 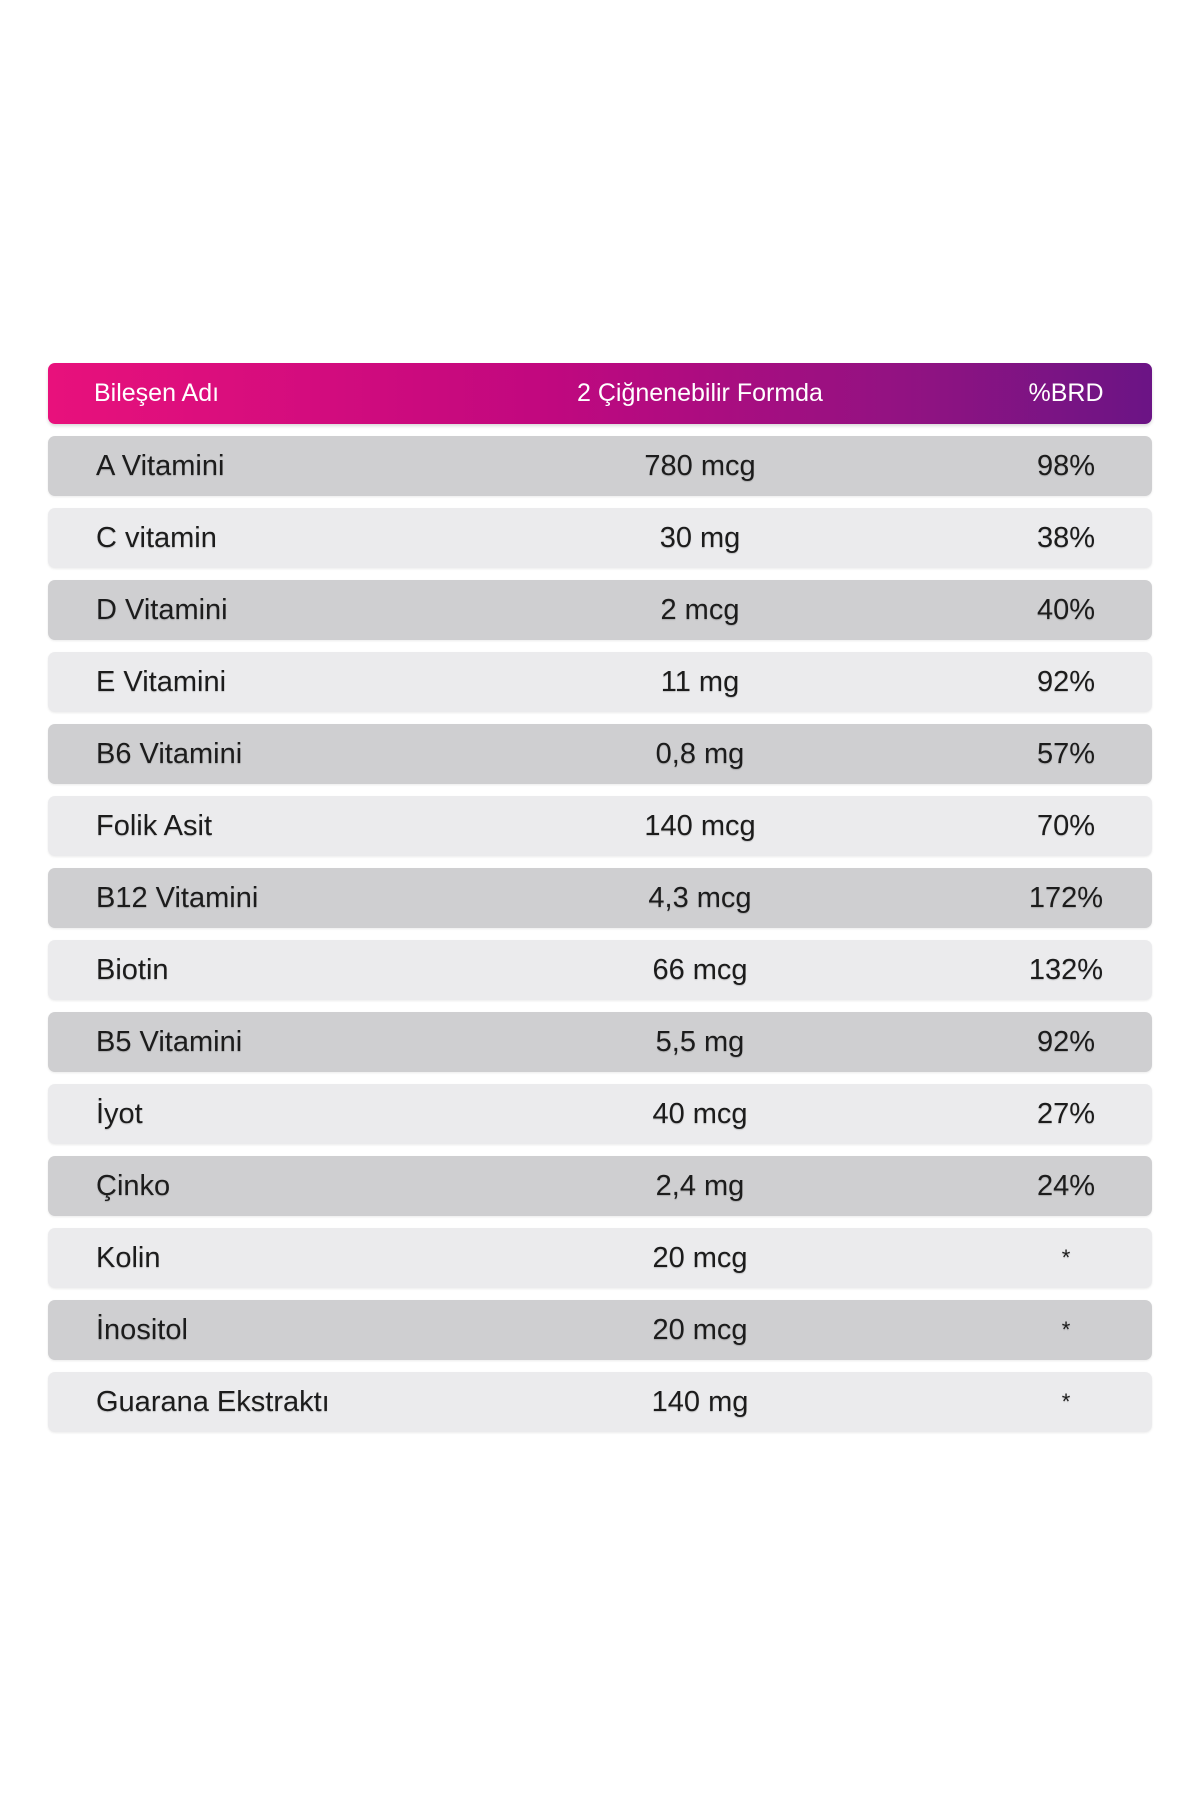 I want to click on table-row: D Vitamini 2 mcg 40%, so click(x=600, y=610).